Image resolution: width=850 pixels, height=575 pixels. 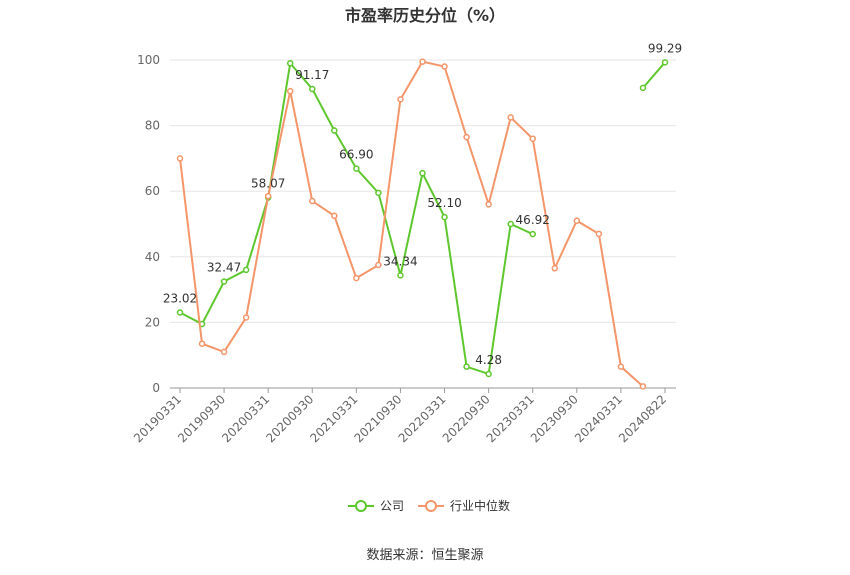 I want to click on y-tick-label: 100, so click(x=148, y=60).